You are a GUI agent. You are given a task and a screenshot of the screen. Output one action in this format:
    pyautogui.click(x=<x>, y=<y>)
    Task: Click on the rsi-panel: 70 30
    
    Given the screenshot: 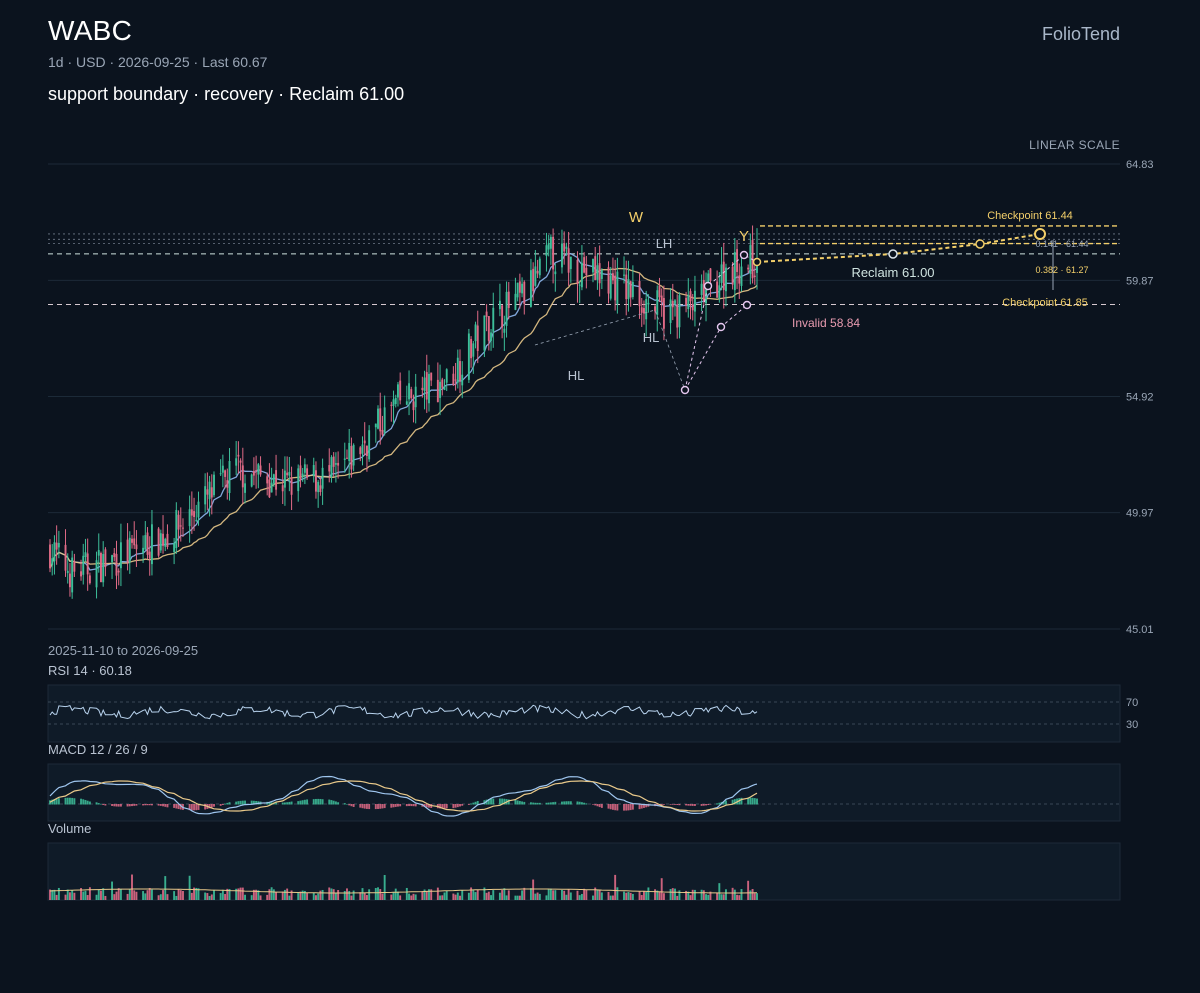 What is the action you would take?
    pyautogui.click(x=592, y=713)
    